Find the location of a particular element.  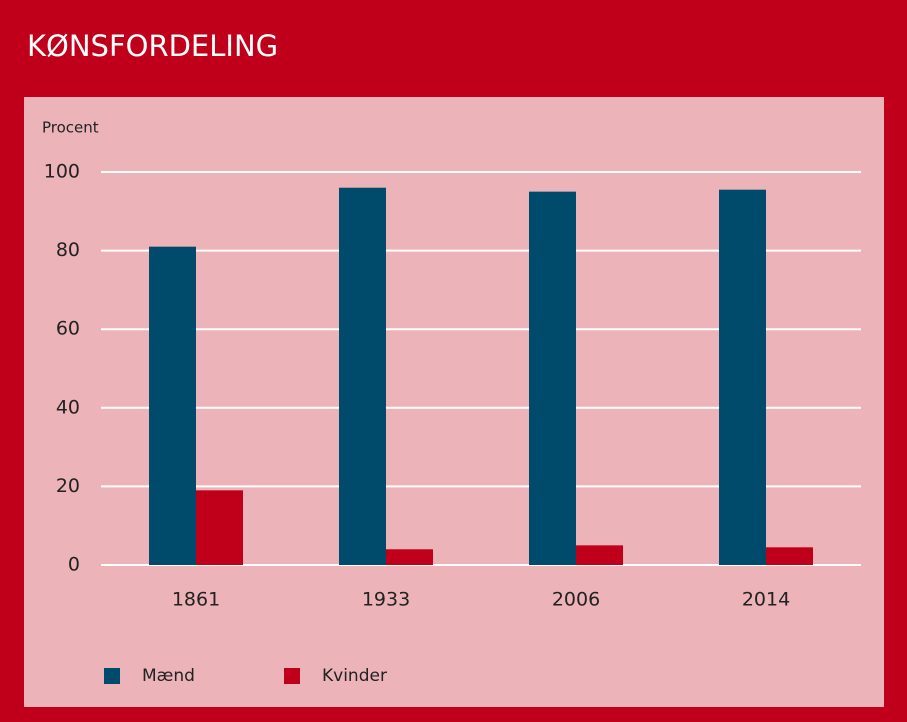

y-tick-label: 80 is located at coordinates (68, 250).